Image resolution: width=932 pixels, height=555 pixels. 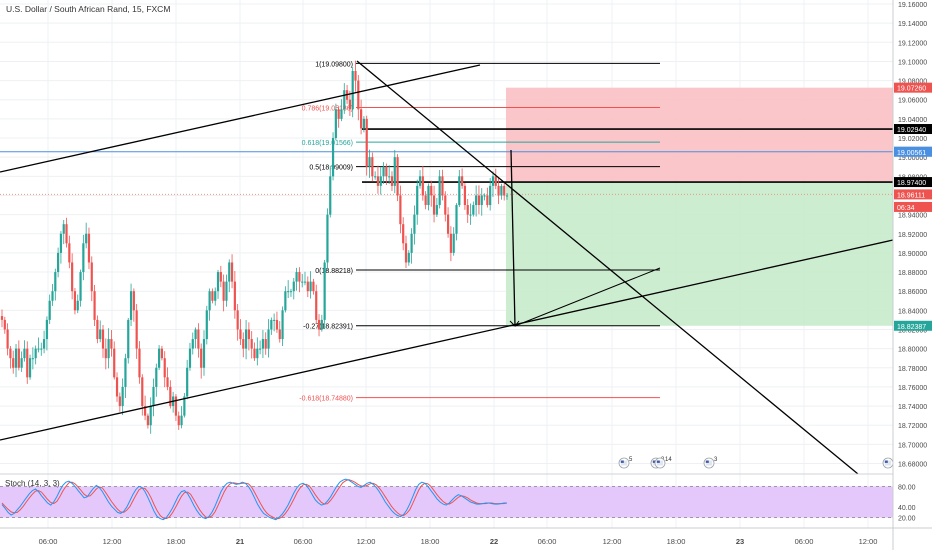 What do you see at coordinates (740, 541) in the screenshot?
I see `time-tick-label: 23` at bounding box center [740, 541].